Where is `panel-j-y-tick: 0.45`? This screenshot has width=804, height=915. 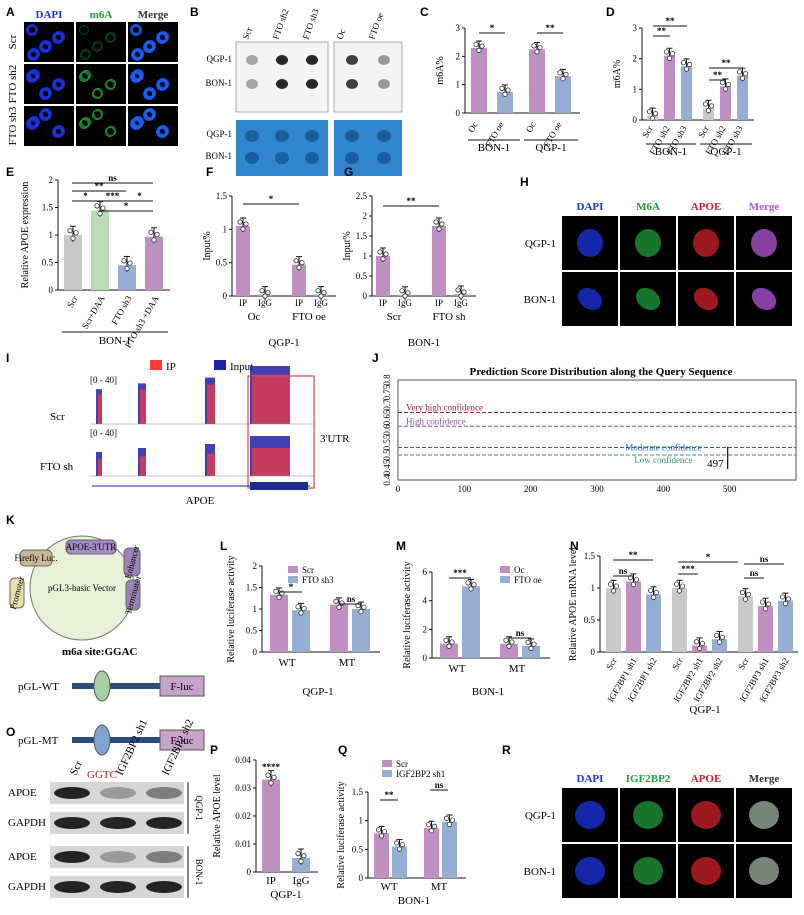 panel-j-y-tick: 0.45 is located at coordinates (387, 467).